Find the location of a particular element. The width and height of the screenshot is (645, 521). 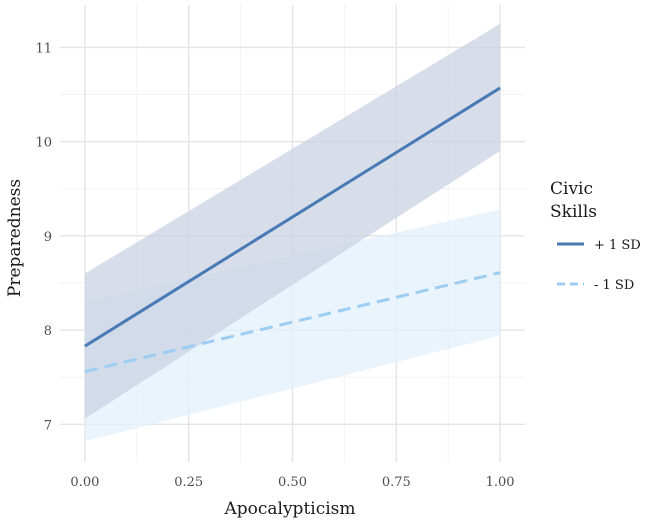

y-axis-title: Preparedness is located at coordinates (15, 238).